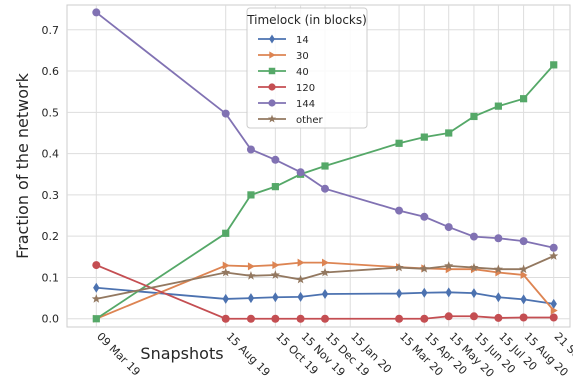 This screenshot has height=381, width=573. What do you see at coordinates (302, 56) in the screenshot?
I see `legend-label: 30` at bounding box center [302, 56].